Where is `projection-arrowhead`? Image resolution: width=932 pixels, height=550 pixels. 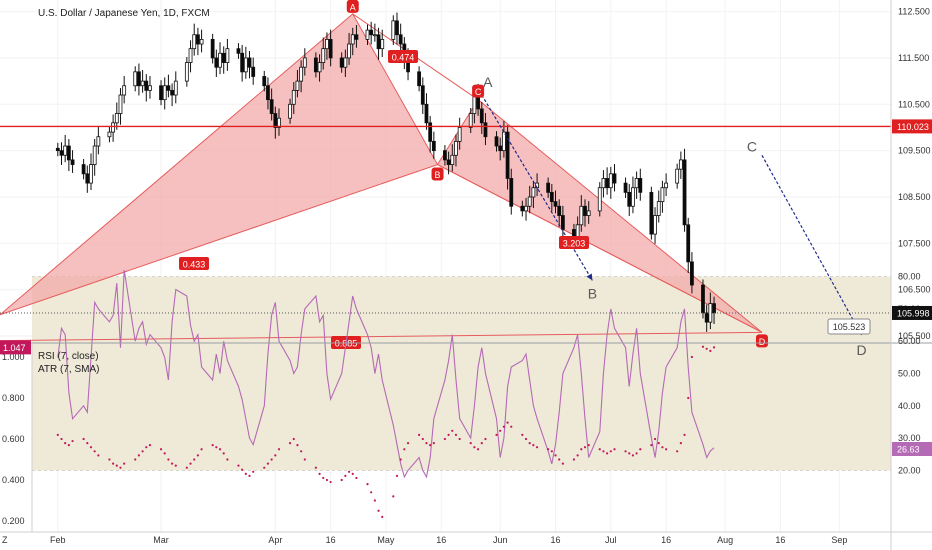 projection-arrowhead is located at coordinates (589, 277).